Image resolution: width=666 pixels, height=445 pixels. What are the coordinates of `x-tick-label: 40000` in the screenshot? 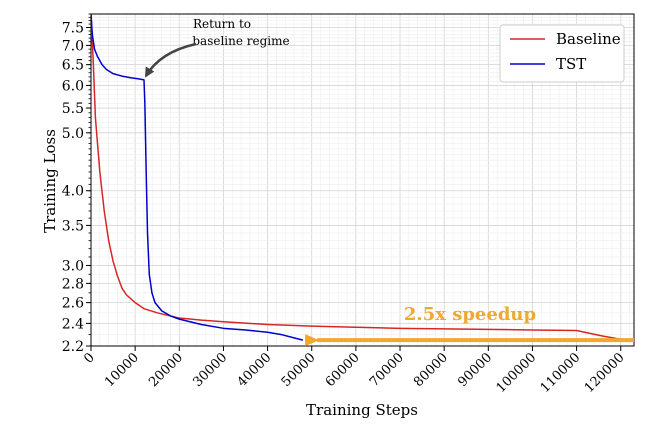 It's located at (255, 370).